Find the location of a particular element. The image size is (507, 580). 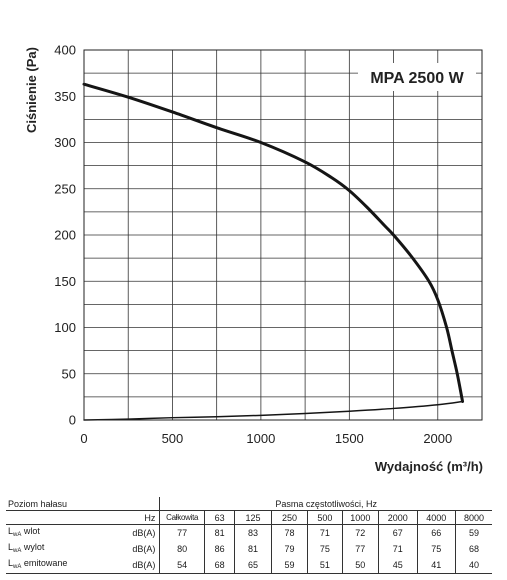

table-cell: 78 is located at coordinates (289, 532).